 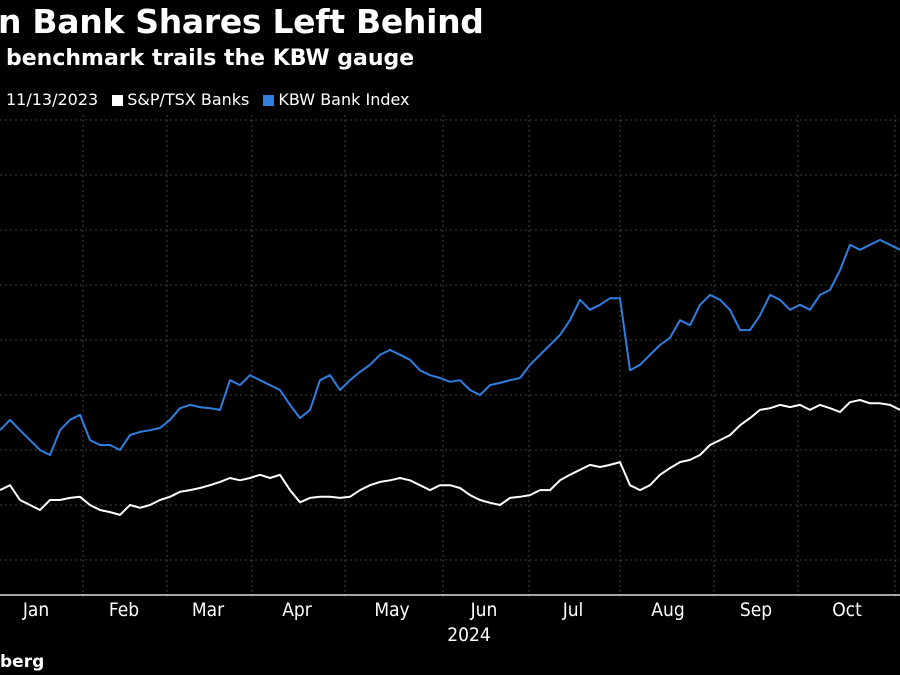 I want to click on legend-label: S&P/TSX Banks, so click(x=188, y=99).